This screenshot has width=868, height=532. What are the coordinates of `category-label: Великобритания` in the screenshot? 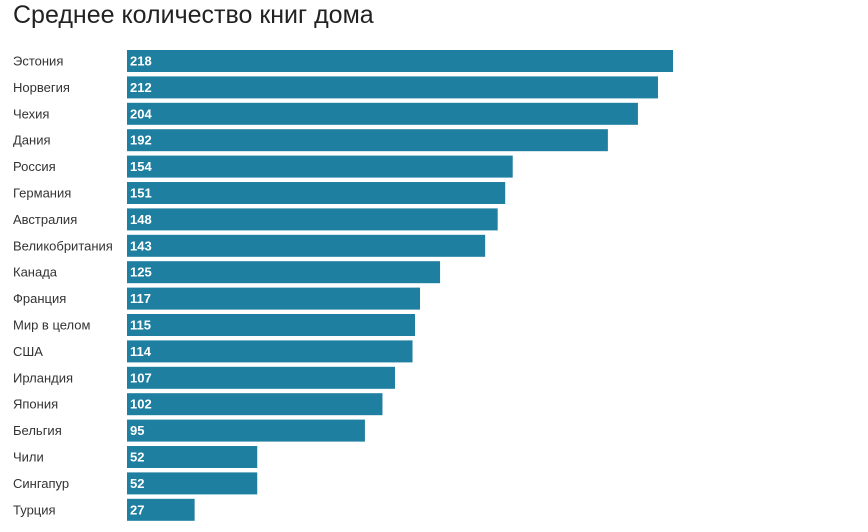 It's located at (63, 245).